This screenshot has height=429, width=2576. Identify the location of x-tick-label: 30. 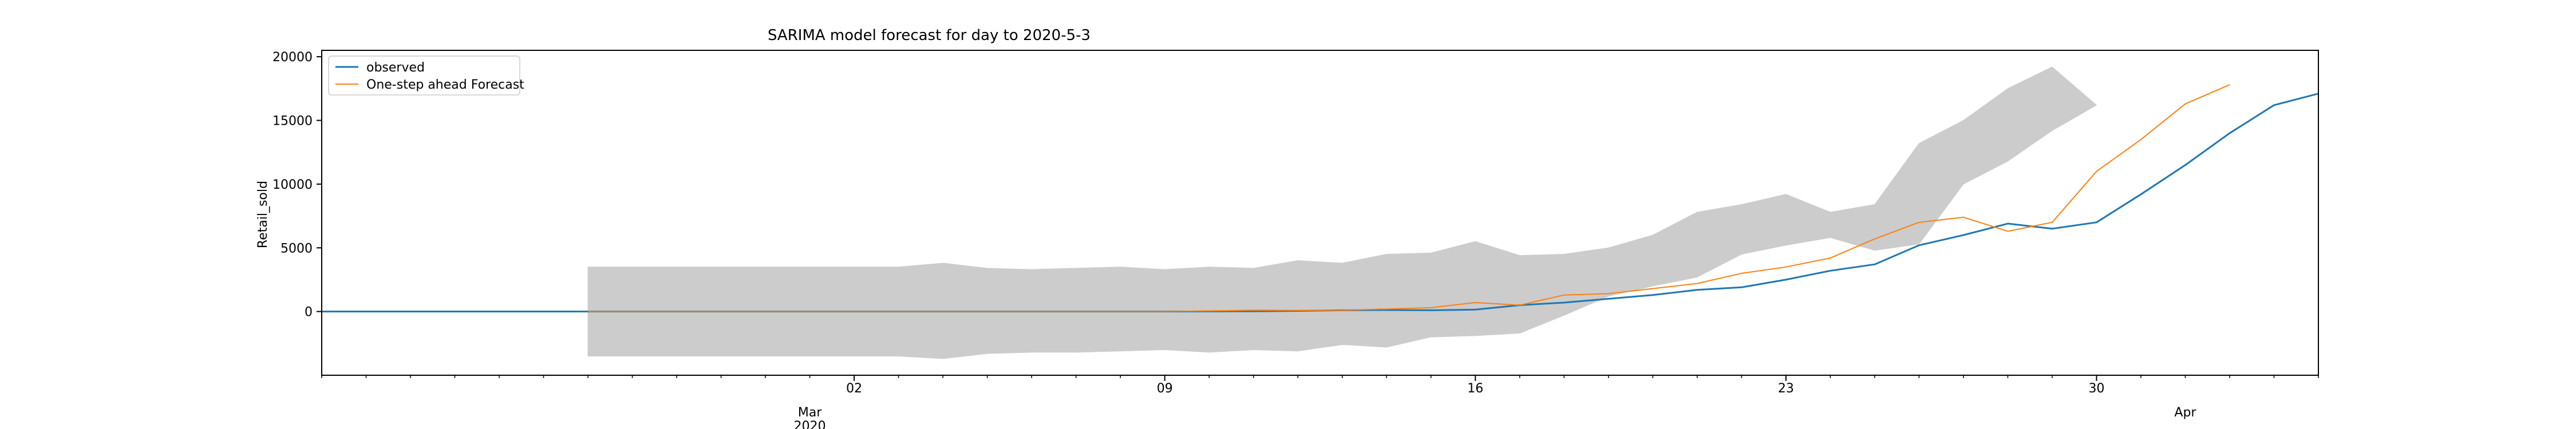
(2096, 389).